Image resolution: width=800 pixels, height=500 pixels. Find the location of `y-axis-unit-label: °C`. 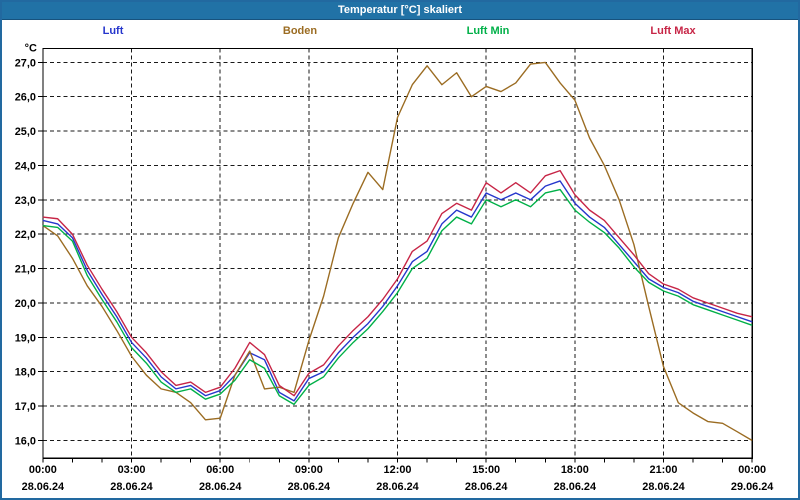

y-axis-unit-label: °C is located at coordinates (31, 49).